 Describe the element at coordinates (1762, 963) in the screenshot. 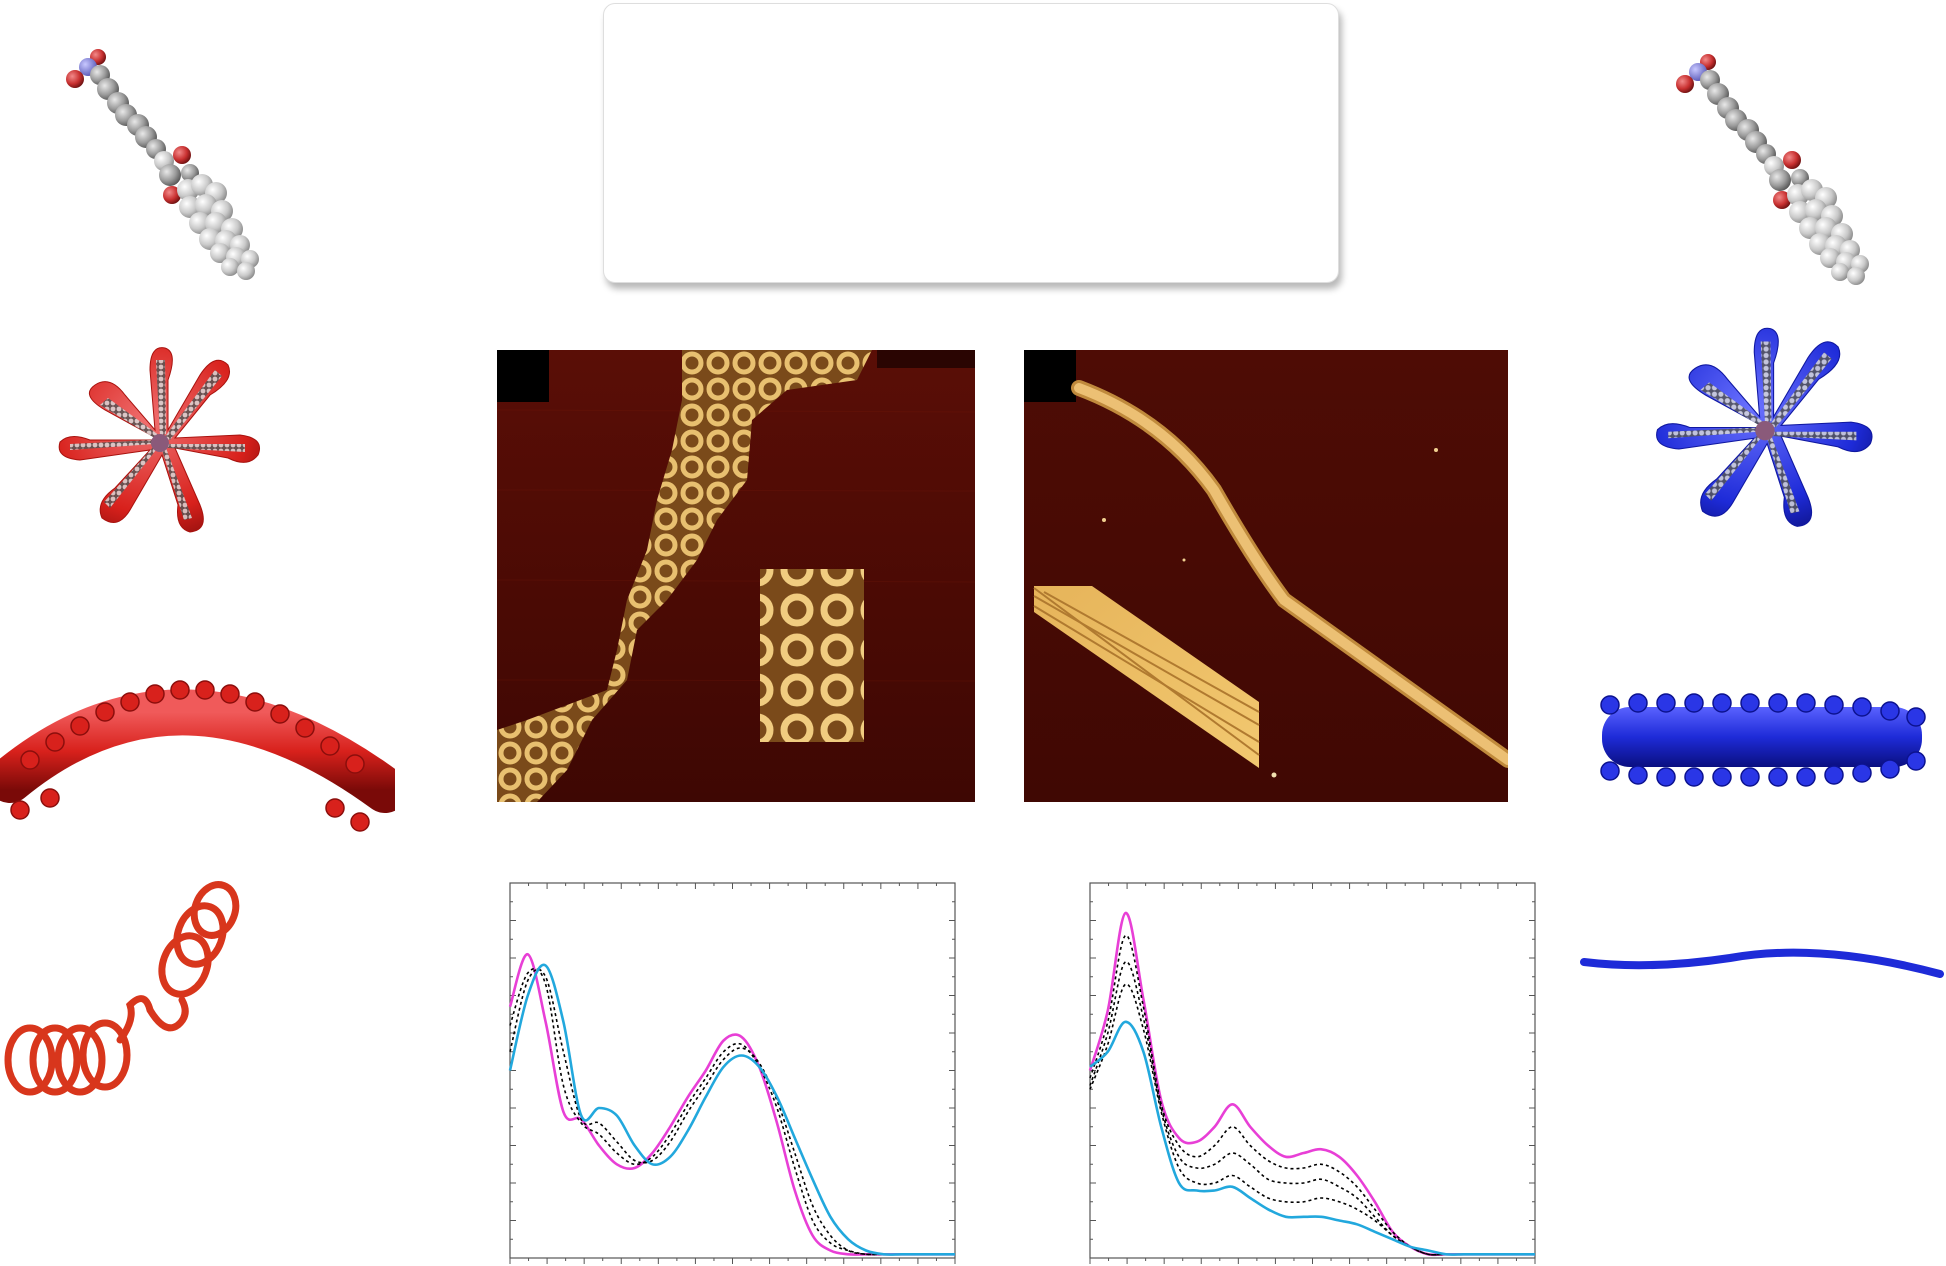

I see `straight-fiber-icon` at that location.